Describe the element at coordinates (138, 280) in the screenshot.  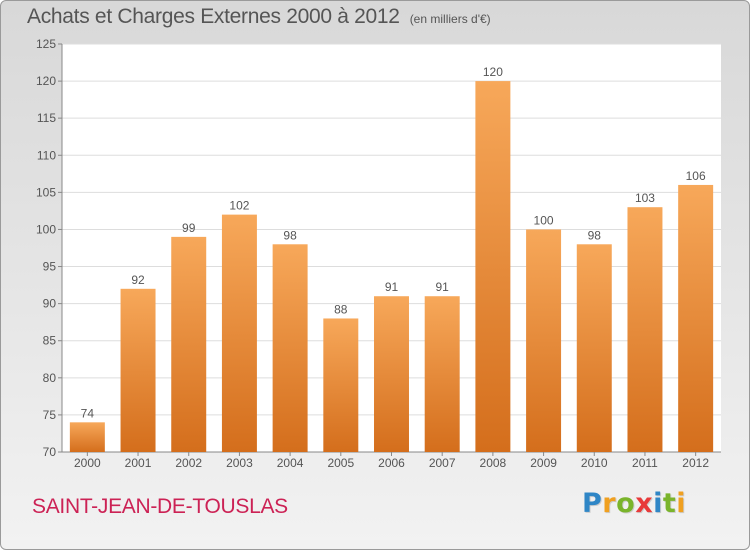
I see `bar-value-label: 92` at that location.